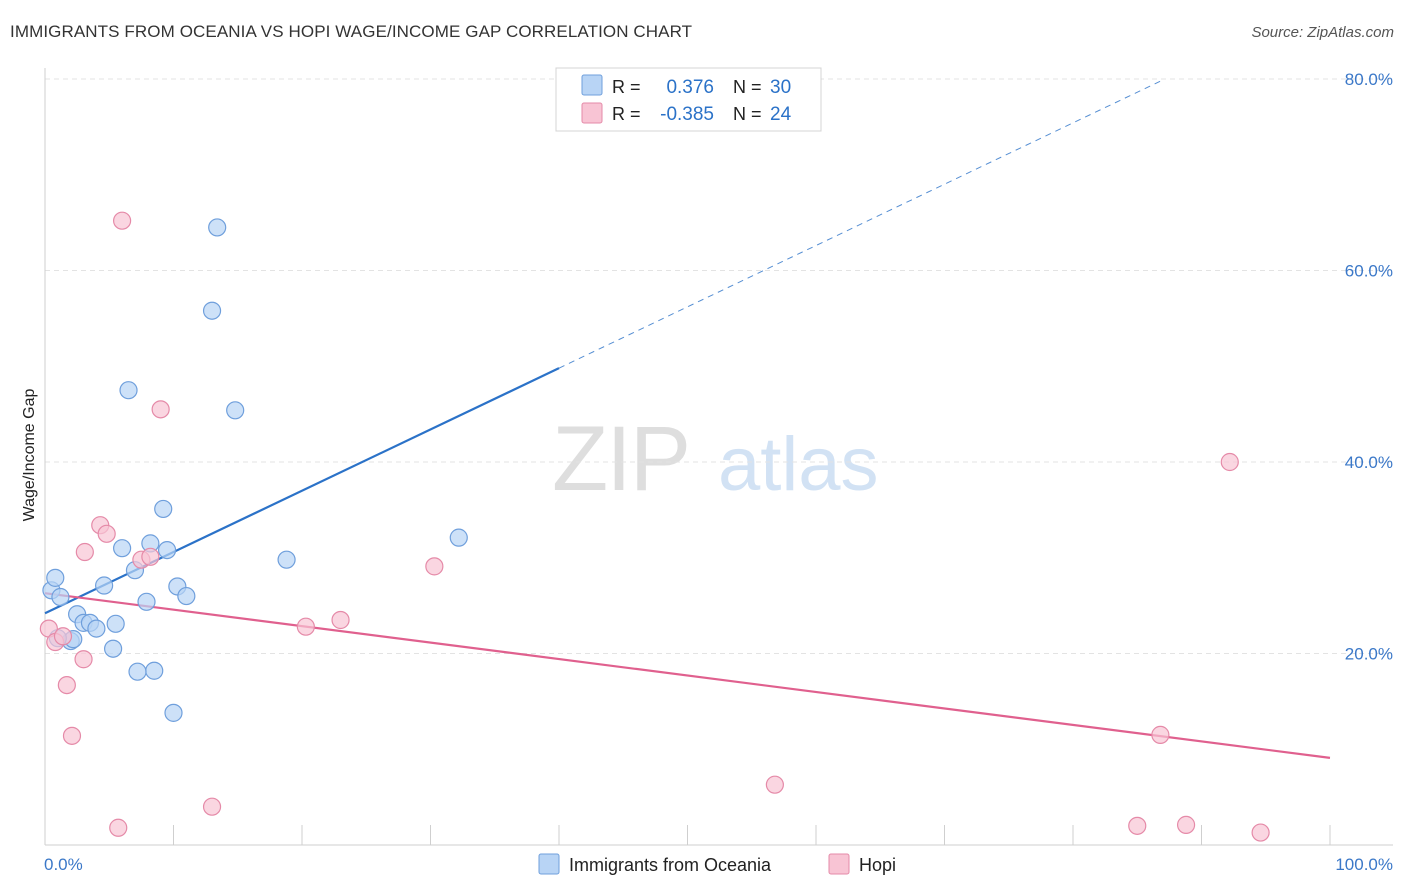 The height and width of the screenshot is (892, 1406). What do you see at coordinates (747, 114) in the screenshot?
I see `stats-legend-n-label-hopi: N =` at bounding box center [747, 114].